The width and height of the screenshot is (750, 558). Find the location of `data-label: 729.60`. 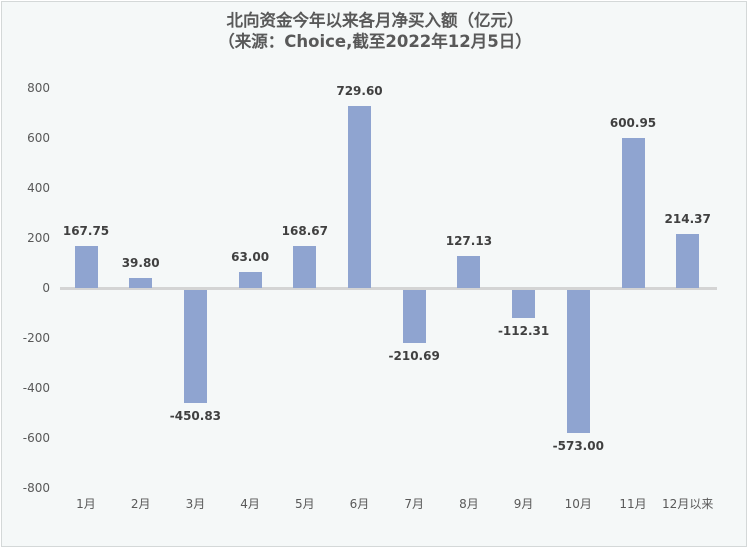

data-label: 729.60 is located at coordinates (359, 90).